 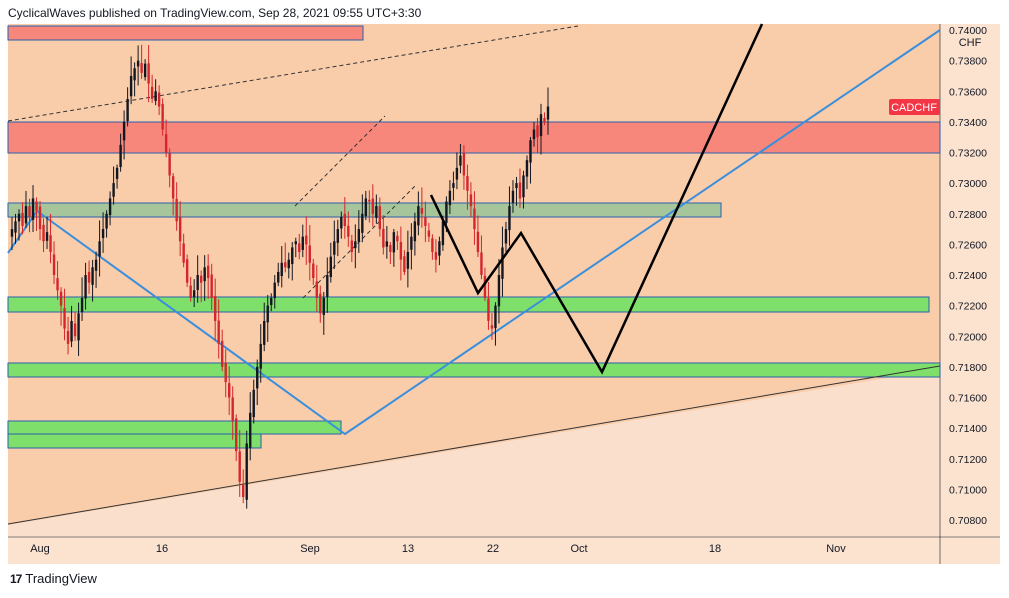 I want to click on zone-red-main, so click(x=474, y=137).